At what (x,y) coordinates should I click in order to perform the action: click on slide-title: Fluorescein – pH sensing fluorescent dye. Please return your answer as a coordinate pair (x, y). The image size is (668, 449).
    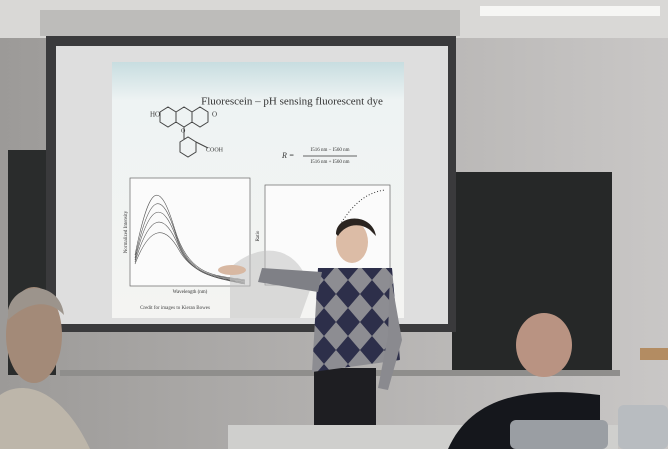
    Looking at the image, I should click on (292, 102).